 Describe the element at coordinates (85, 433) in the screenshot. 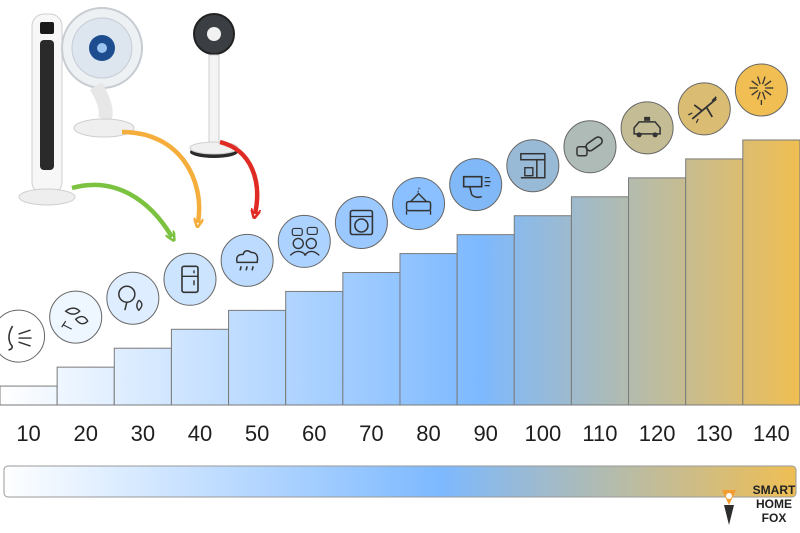

I see `x-tick-20: 20` at that location.